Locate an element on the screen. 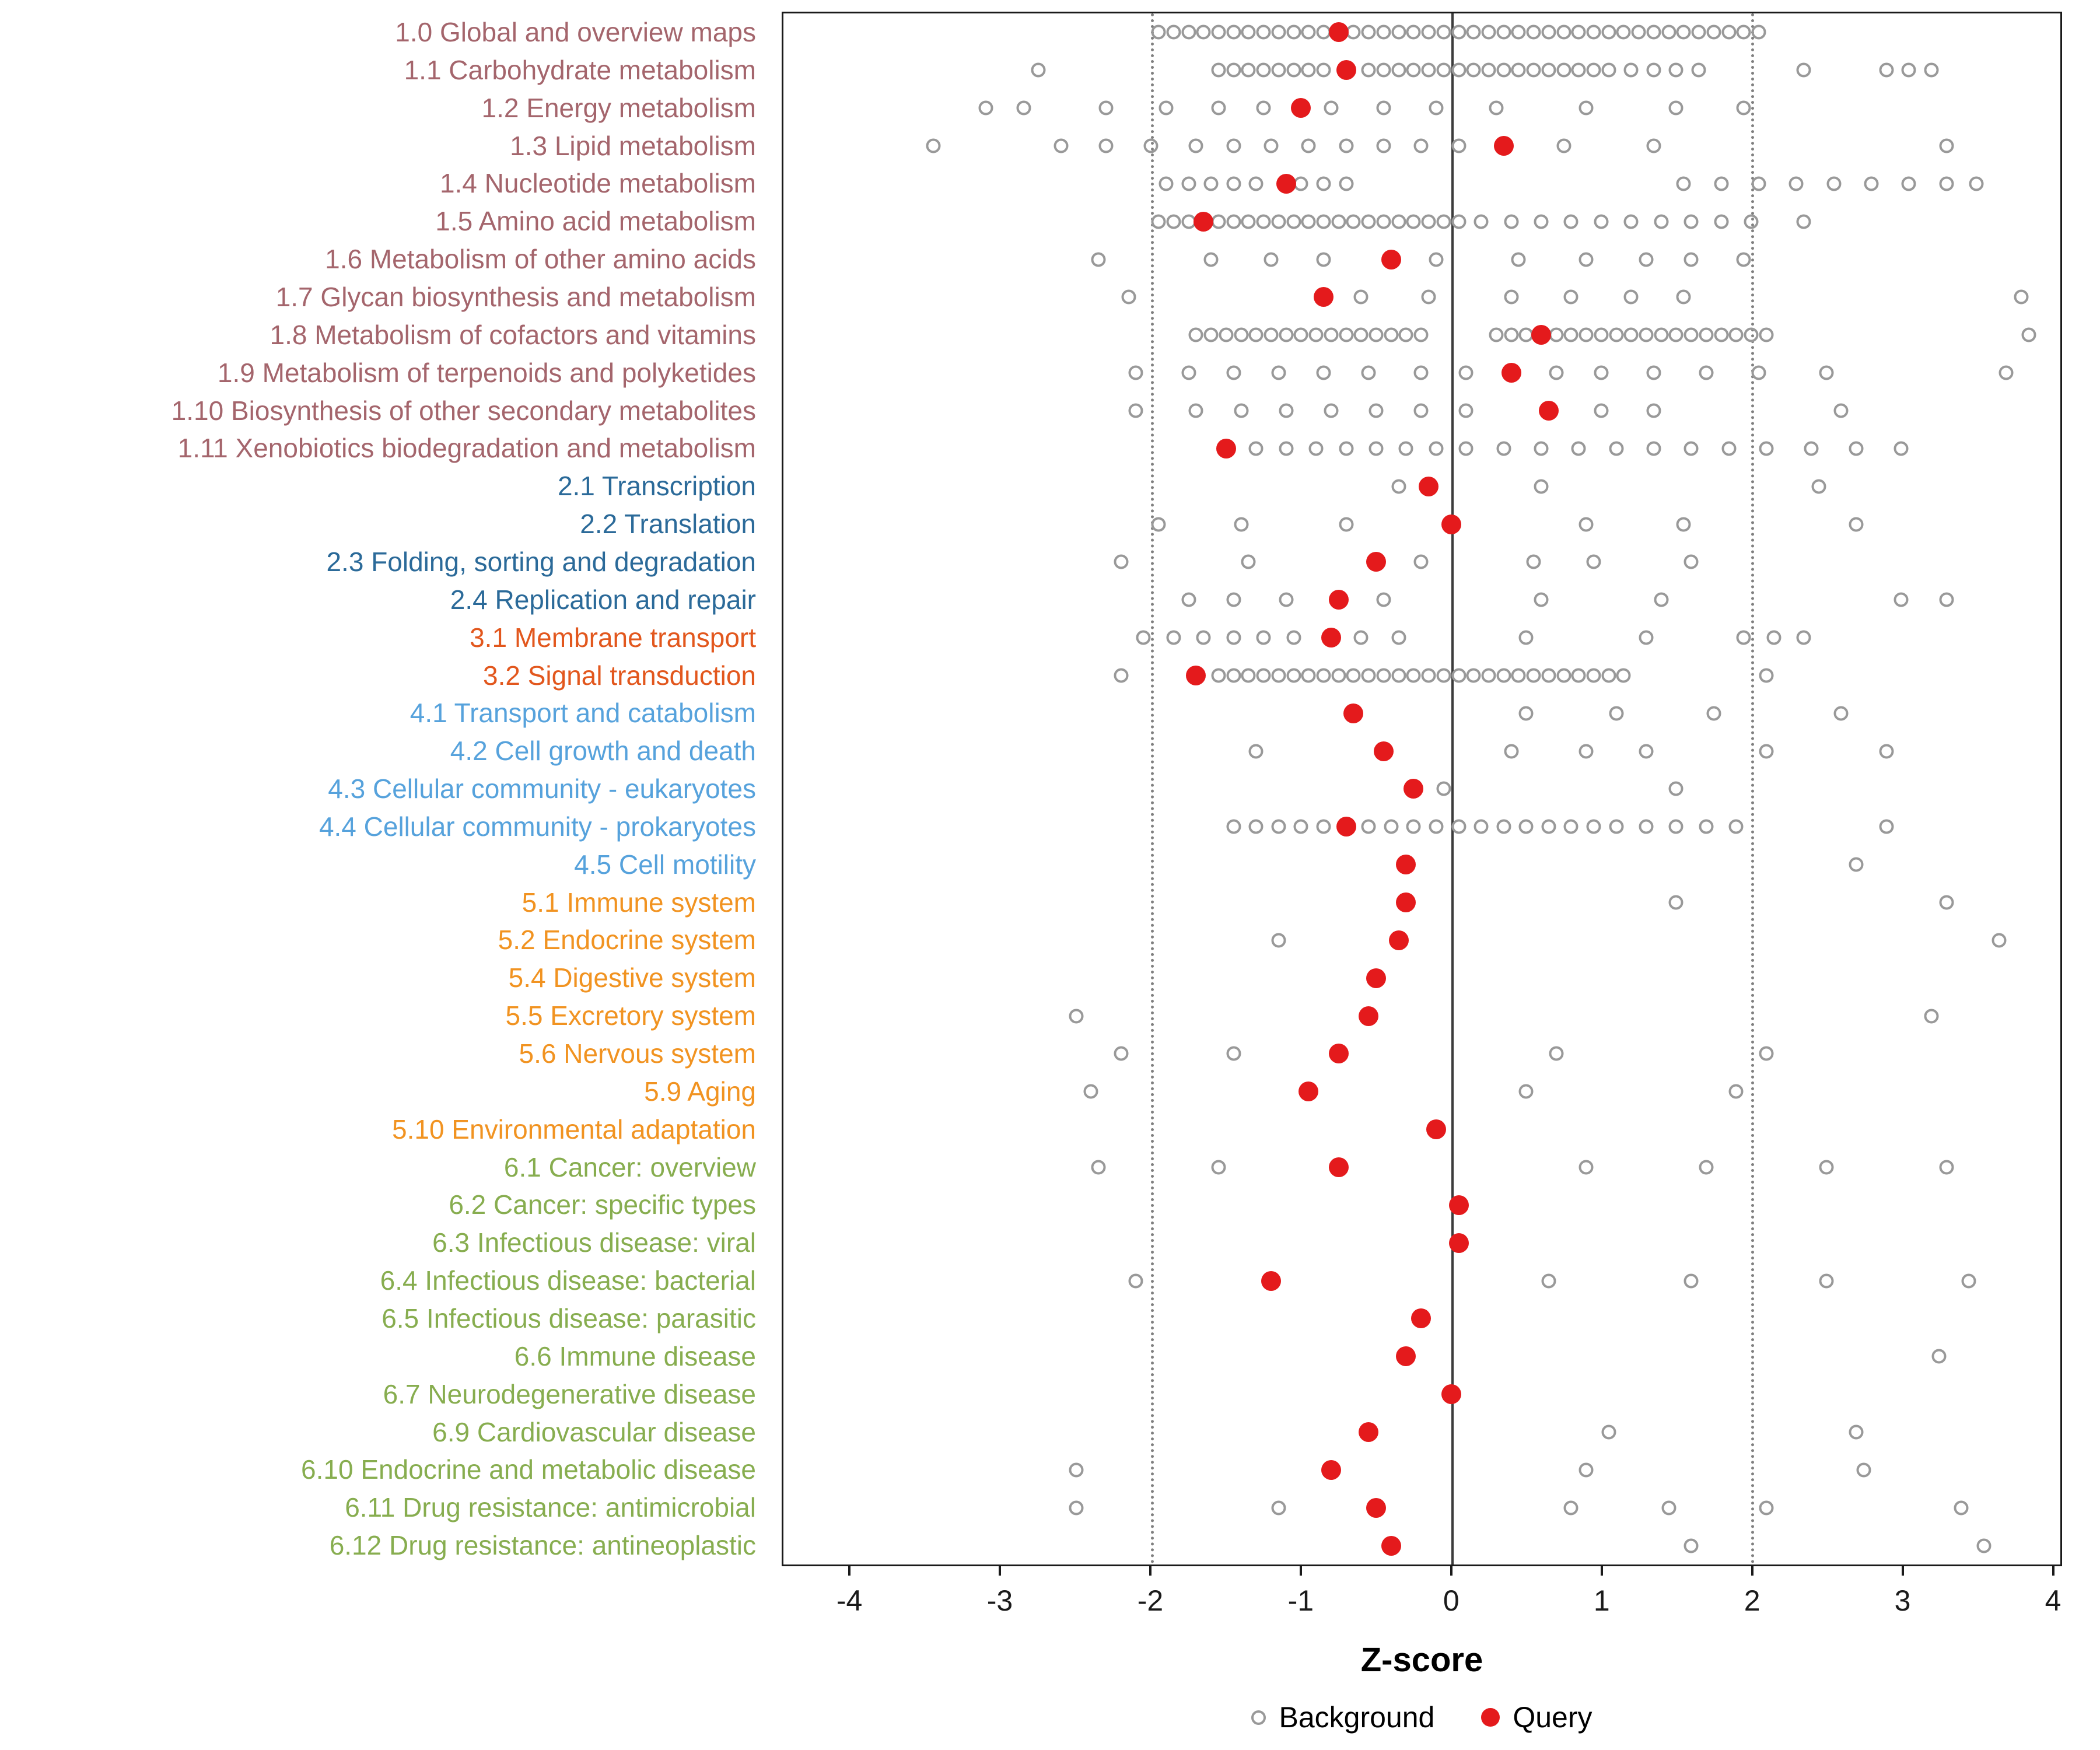 Image resolution: width=2100 pixels, height=1750 pixels. y-axis-label: 6.3 Infectious disease: viral is located at coordinates (594, 1242).